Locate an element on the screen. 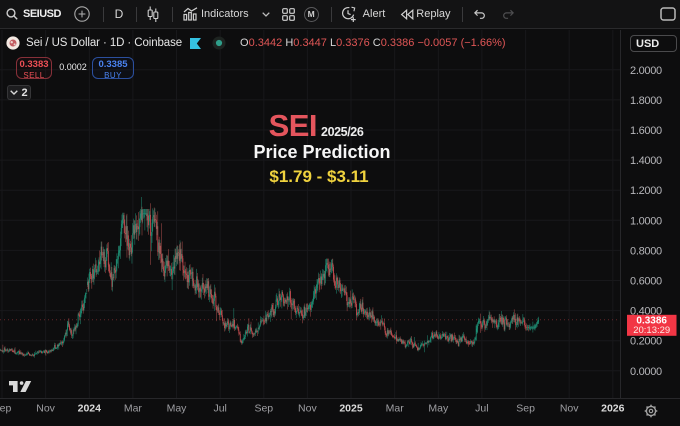  svg-text: 0.4000 is located at coordinates (646, 312).